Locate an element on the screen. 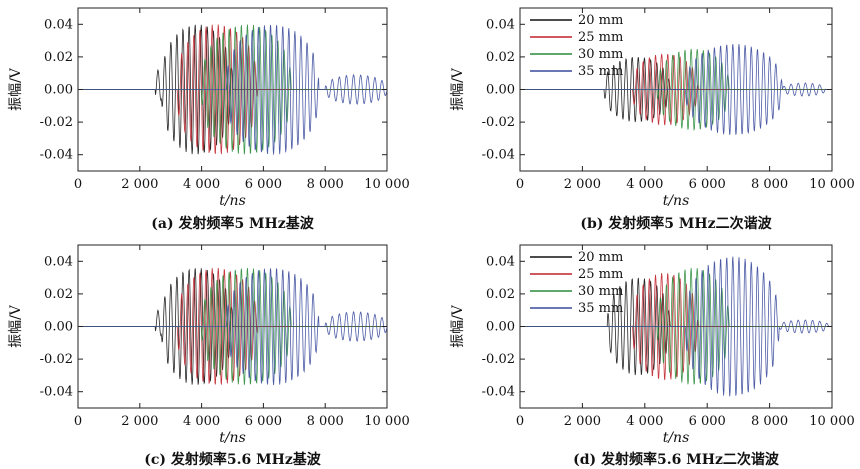  panel-caption: (c) 发射频率5.6 MHz基波 is located at coordinates (233, 459).